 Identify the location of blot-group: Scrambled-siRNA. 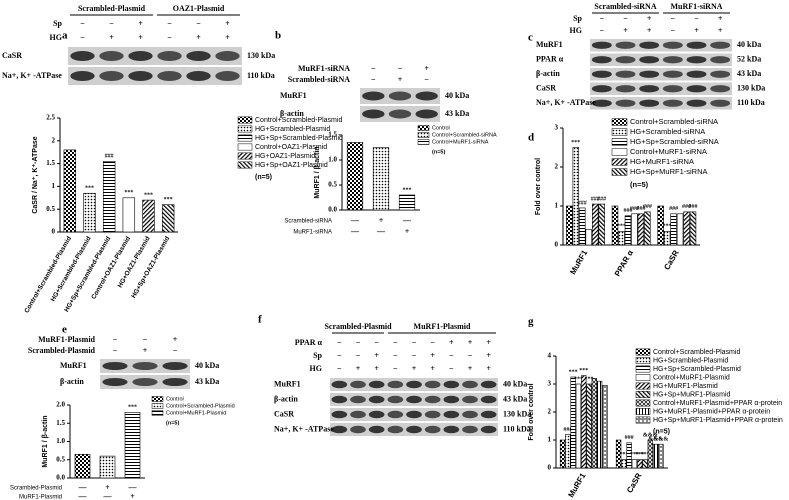
(625, 6).